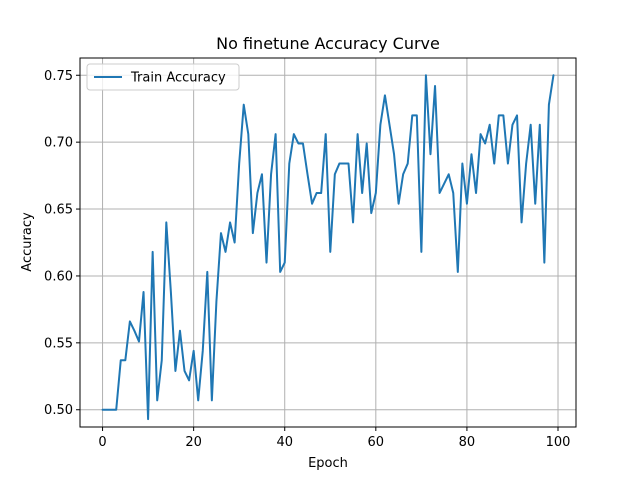 The width and height of the screenshot is (640, 480). I want to click on y-tick-label: 0.75, so click(58, 76).